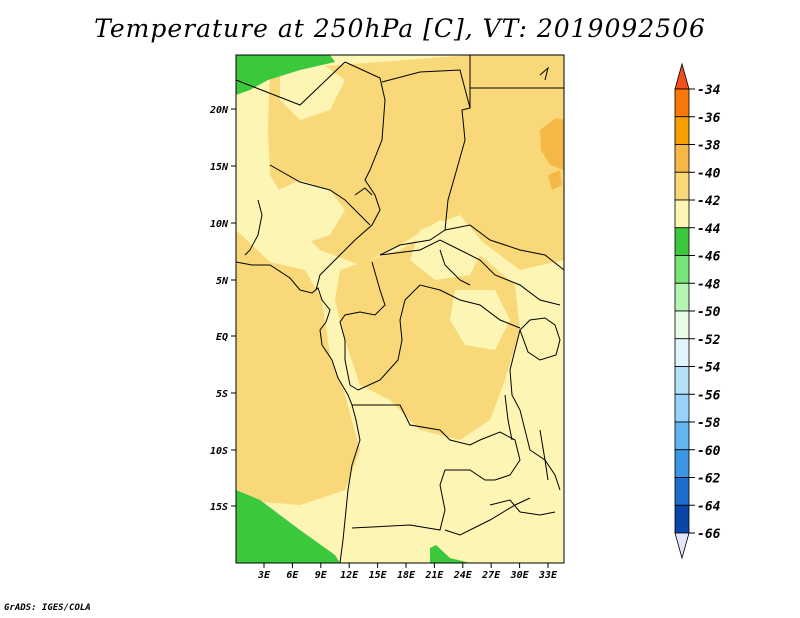 Image resolution: width=800 pixels, height=618 pixels. What do you see at coordinates (709, 368) in the screenshot?
I see `colorbar-label: -54` at bounding box center [709, 368].